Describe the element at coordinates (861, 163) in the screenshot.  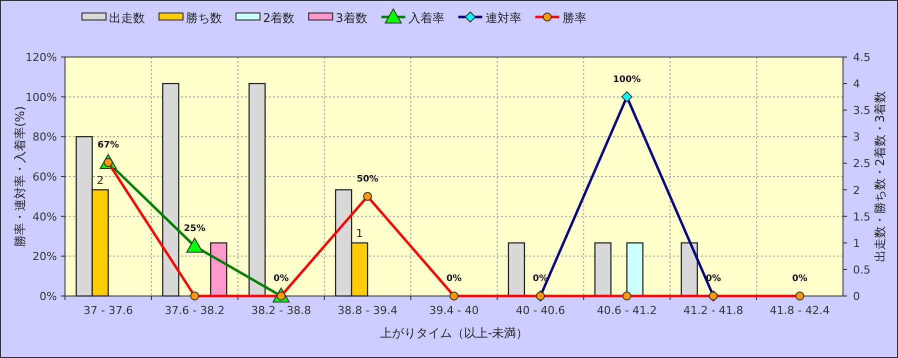
I see `y2-tick-label: 2.5` at that location.